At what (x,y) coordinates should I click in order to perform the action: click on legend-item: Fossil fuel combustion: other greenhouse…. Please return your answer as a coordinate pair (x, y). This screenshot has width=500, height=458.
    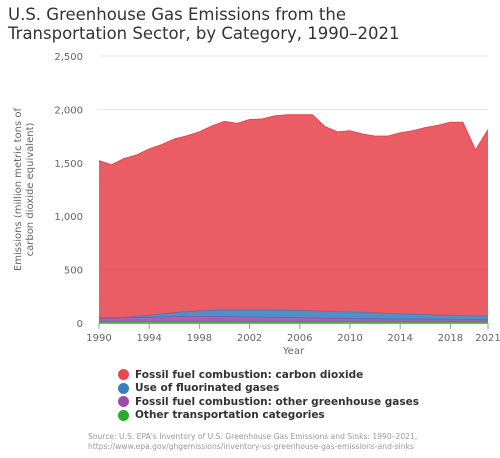
    Looking at the image, I should click on (268, 401).